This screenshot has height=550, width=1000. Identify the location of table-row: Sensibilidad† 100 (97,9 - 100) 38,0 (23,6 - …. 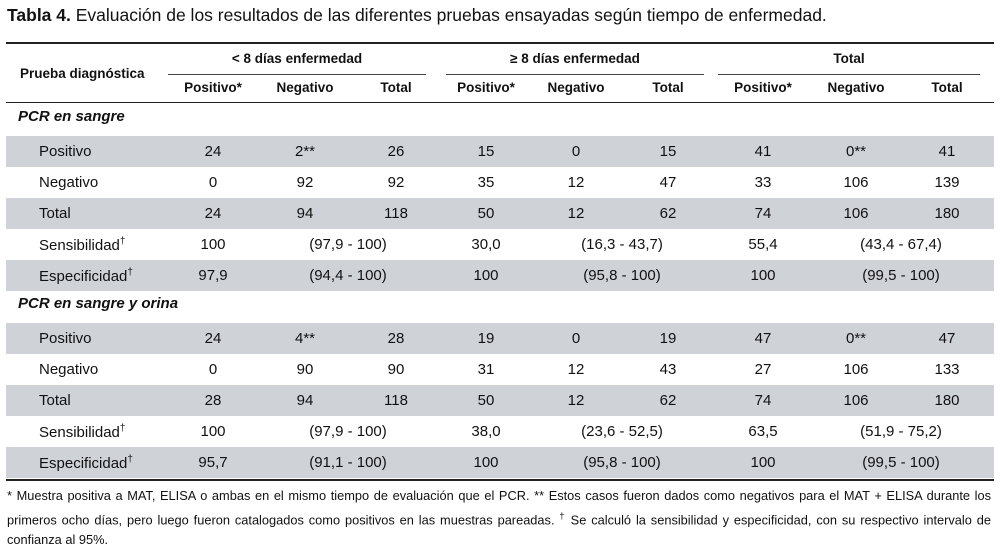
(500, 431).